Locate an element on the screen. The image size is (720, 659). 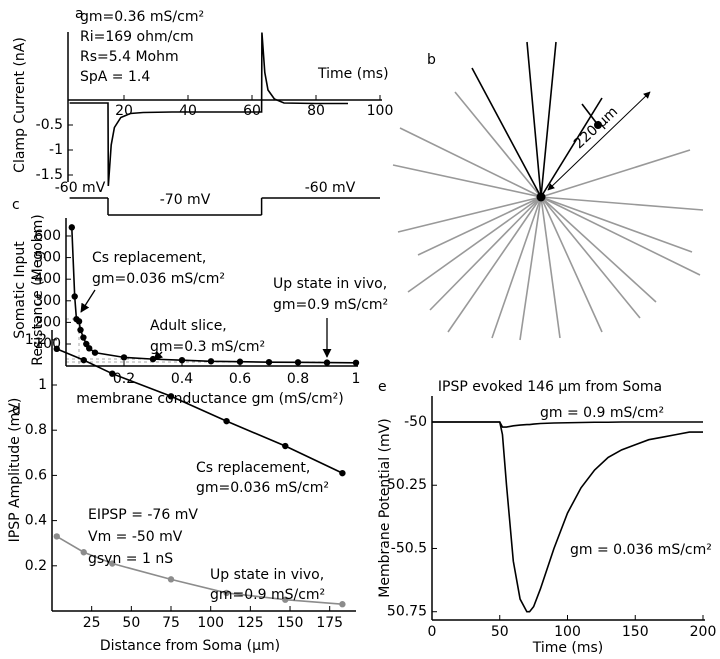
annotation: SpA = 1.4 is located at coordinates (115, 77).